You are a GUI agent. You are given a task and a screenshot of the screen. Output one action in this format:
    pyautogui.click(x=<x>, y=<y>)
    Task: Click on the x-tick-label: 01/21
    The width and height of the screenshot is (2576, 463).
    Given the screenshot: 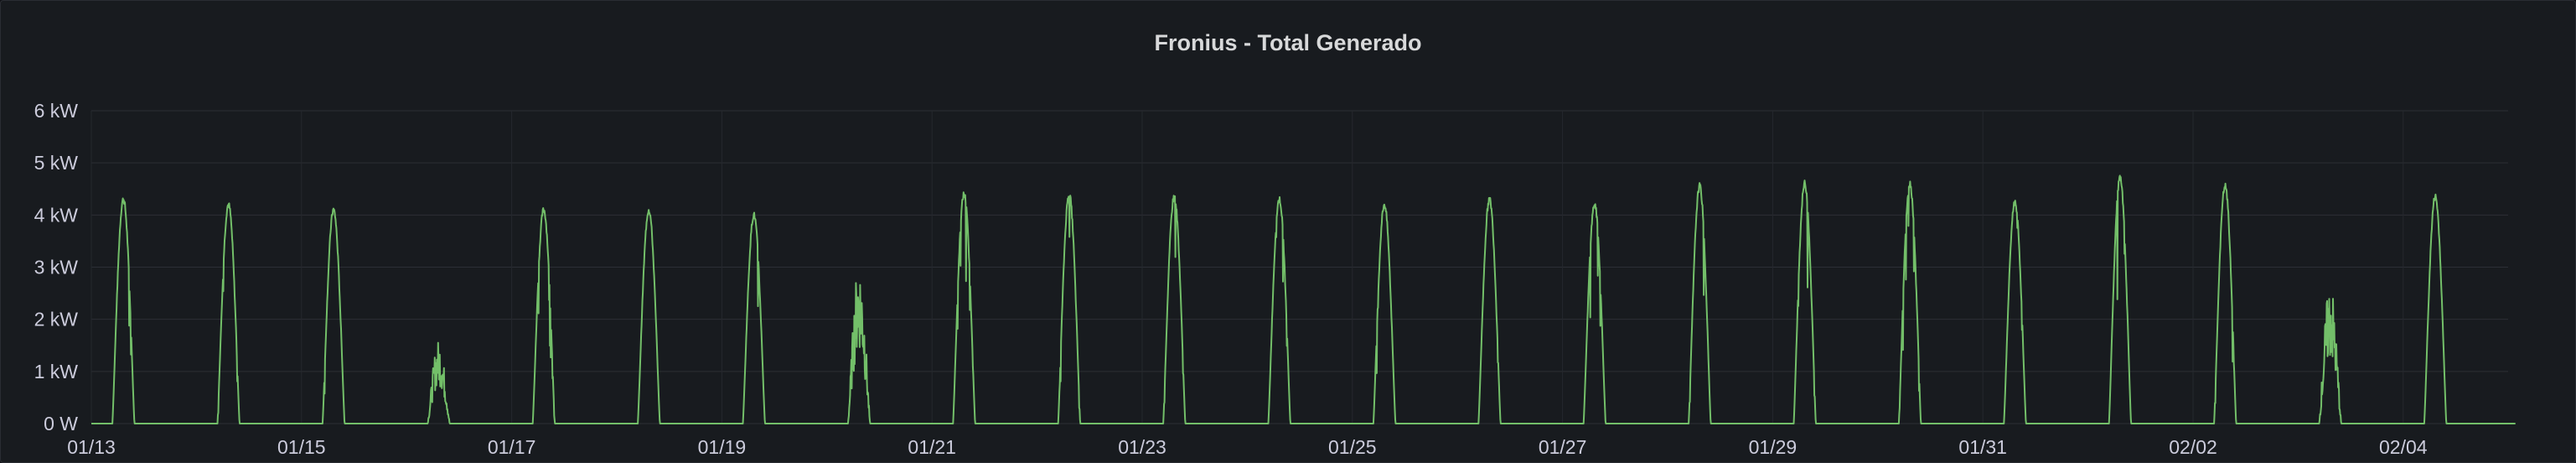 What is the action you would take?
    pyautogui.click(x=932, y=447)
    